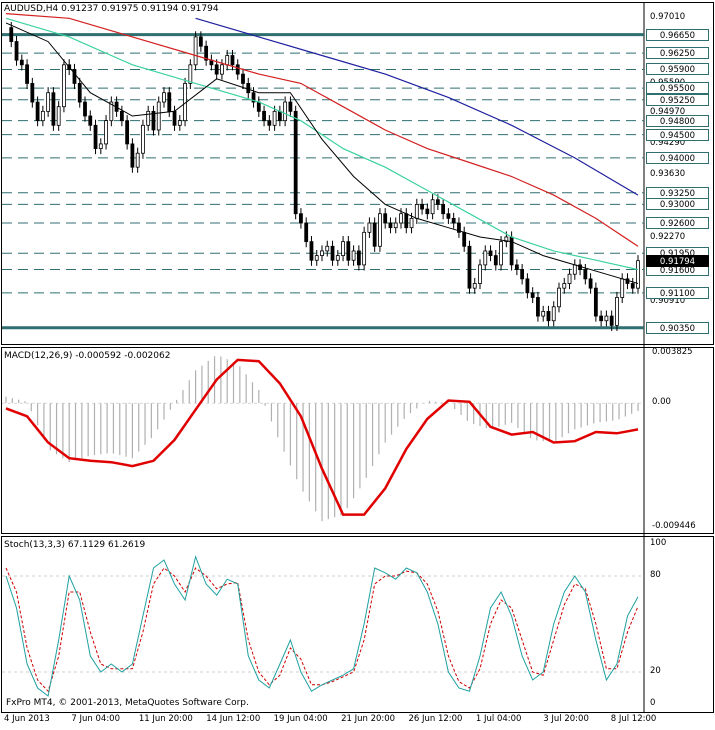  Describe the element at coordinates (27, 719) in the screenshot. I see `time-tick-label: 4 Jun 2013` at that location.